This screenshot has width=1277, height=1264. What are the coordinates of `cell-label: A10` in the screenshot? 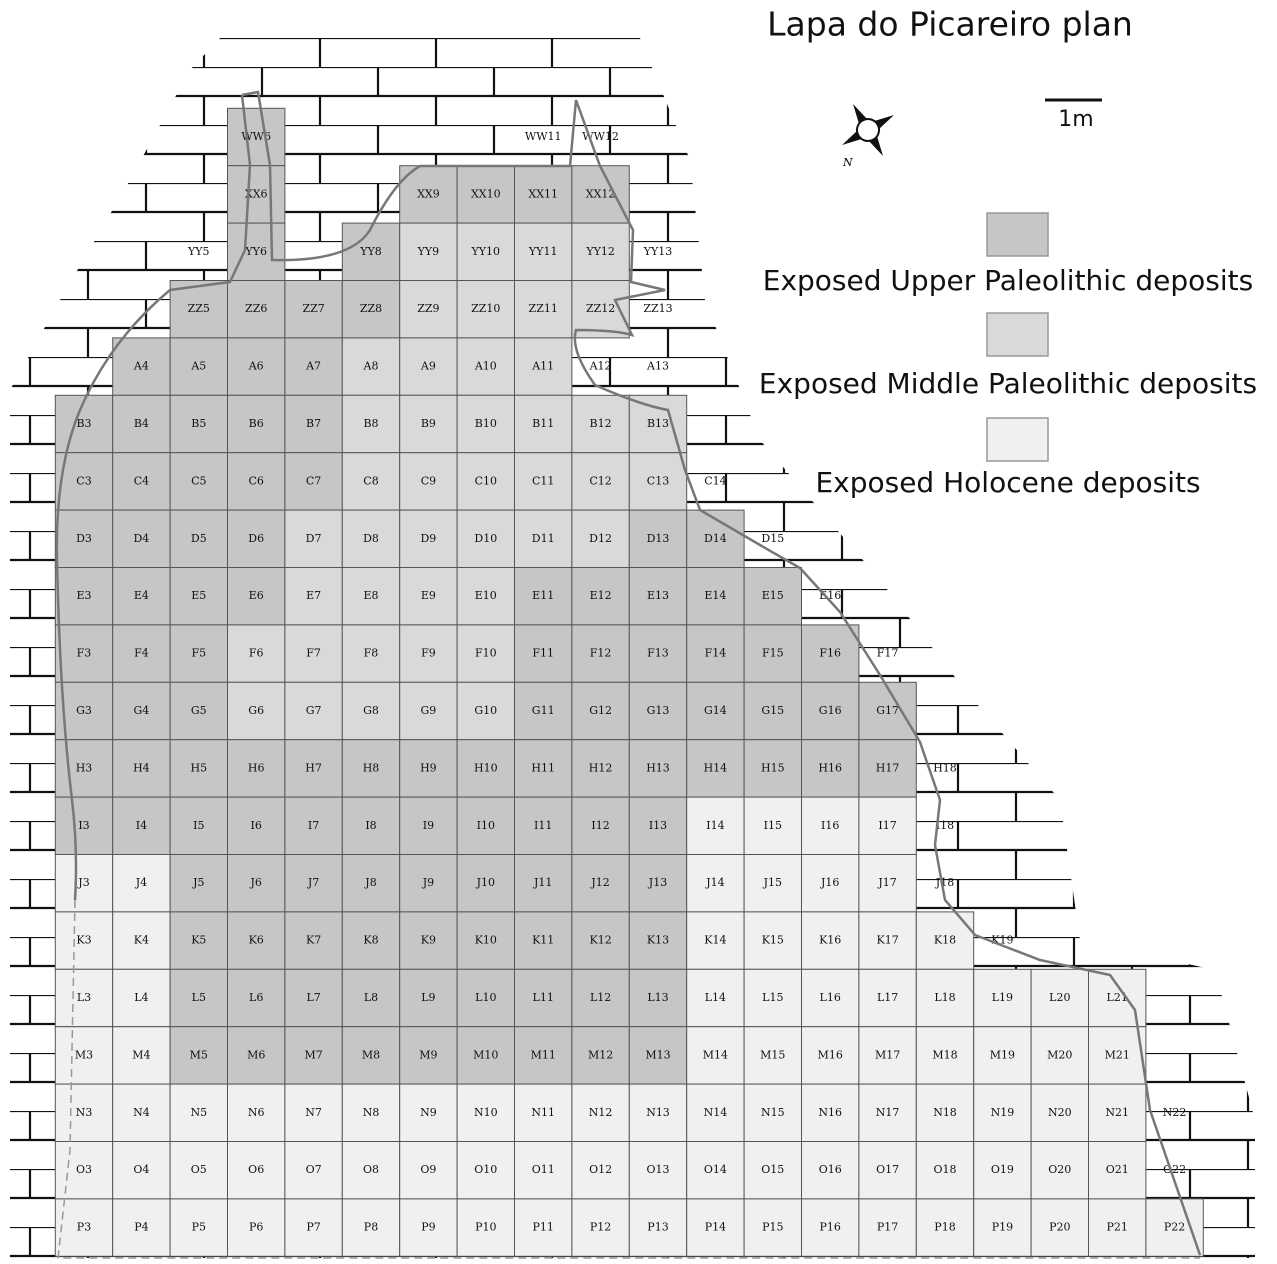 It's located at (485, 366).